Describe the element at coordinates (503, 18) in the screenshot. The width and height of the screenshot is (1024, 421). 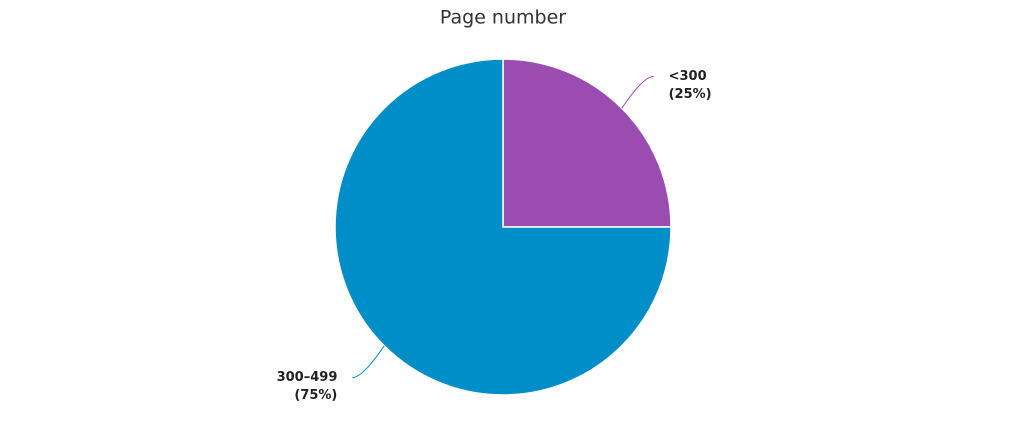
I see `chart-title: Page number` at that location.